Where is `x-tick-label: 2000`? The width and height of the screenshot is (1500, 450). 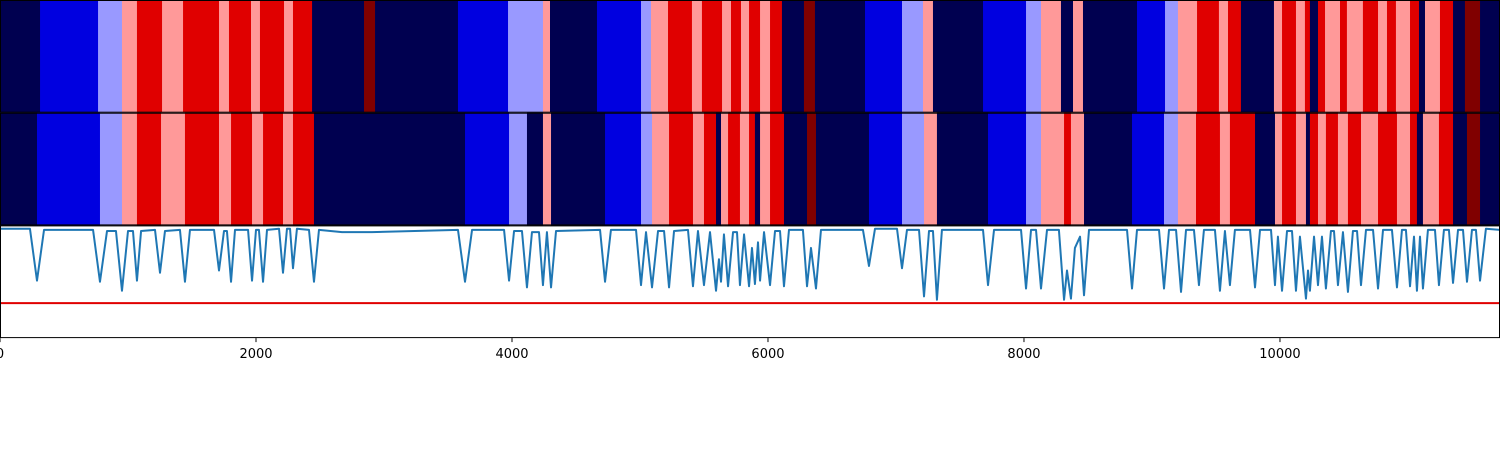 x-tick-label: 2000 is located at coordinates (255, 354).